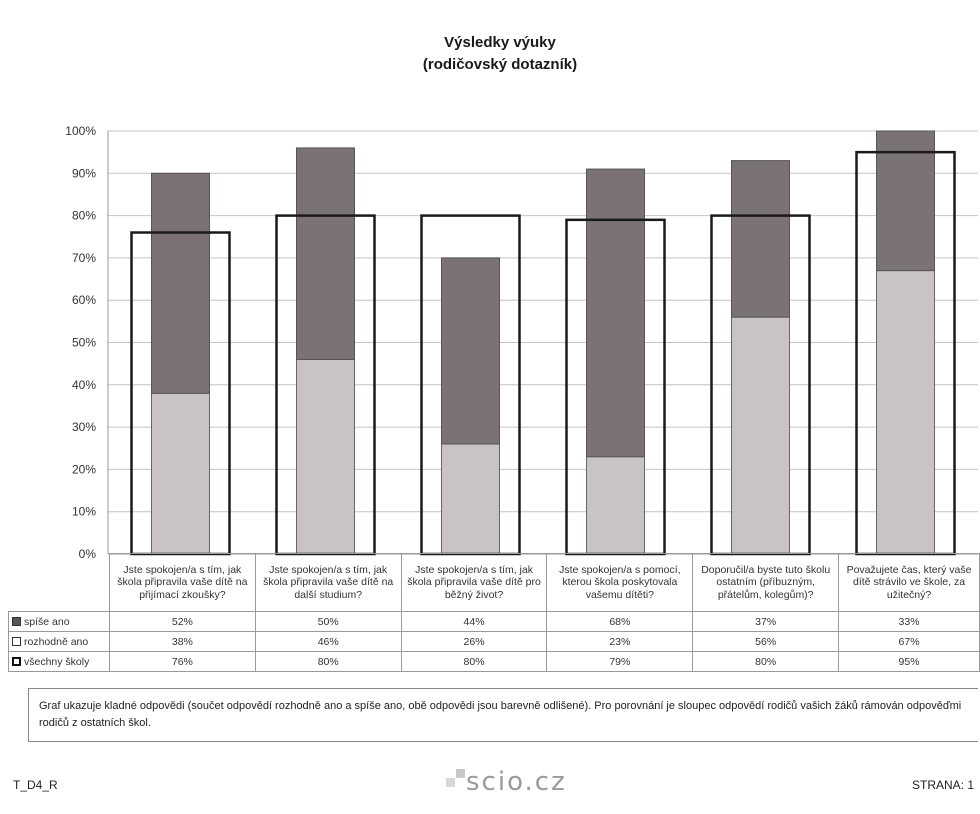  Describe the element at coordinates (909, 661) in the screenshot. I see `value-cell: 95%` at that location.